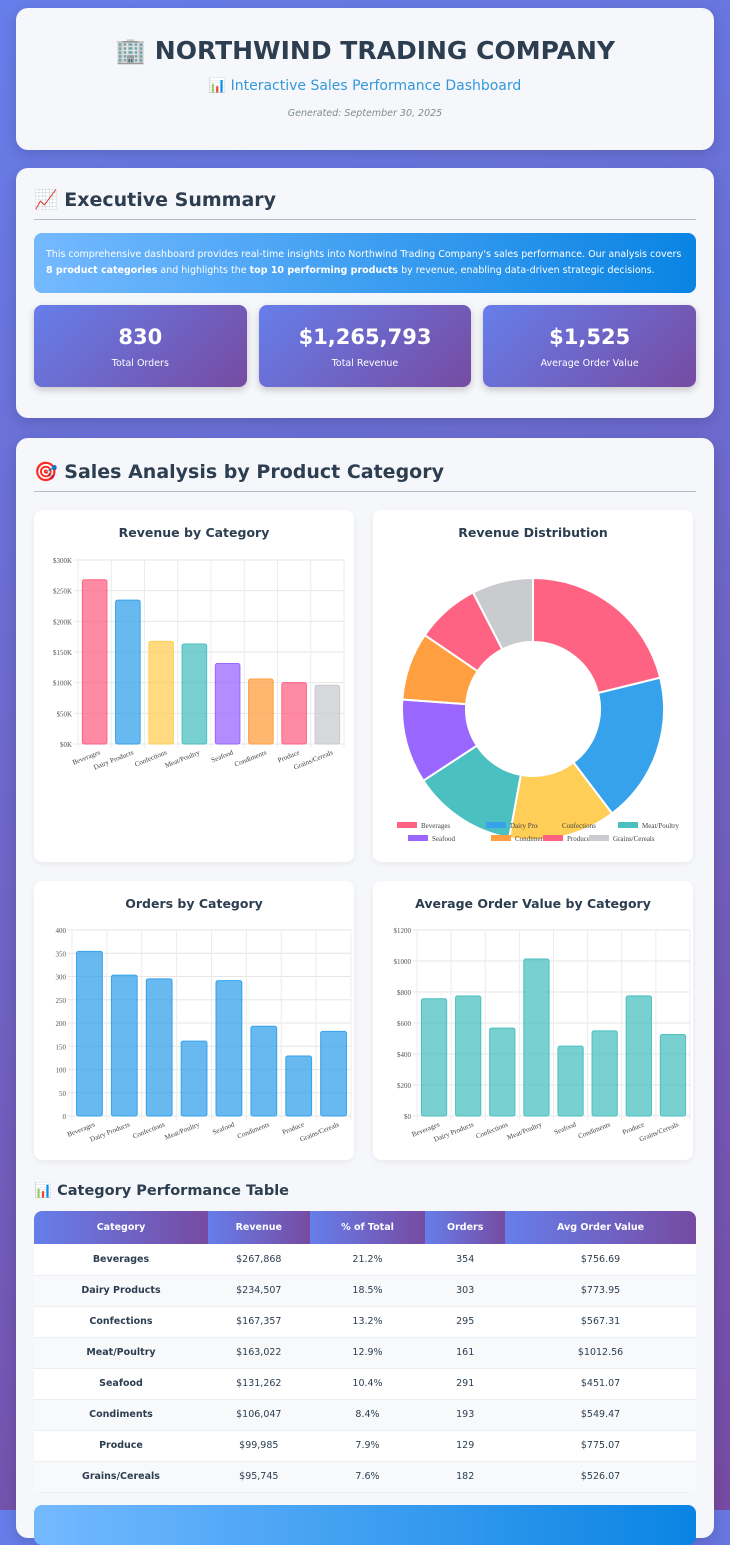 This screenshot has height=1545, width=730. What do you see at coordinates (408, 1117) in the screenshot?
I see `y-tick-label: $0` at bounding box center [408, 1117].